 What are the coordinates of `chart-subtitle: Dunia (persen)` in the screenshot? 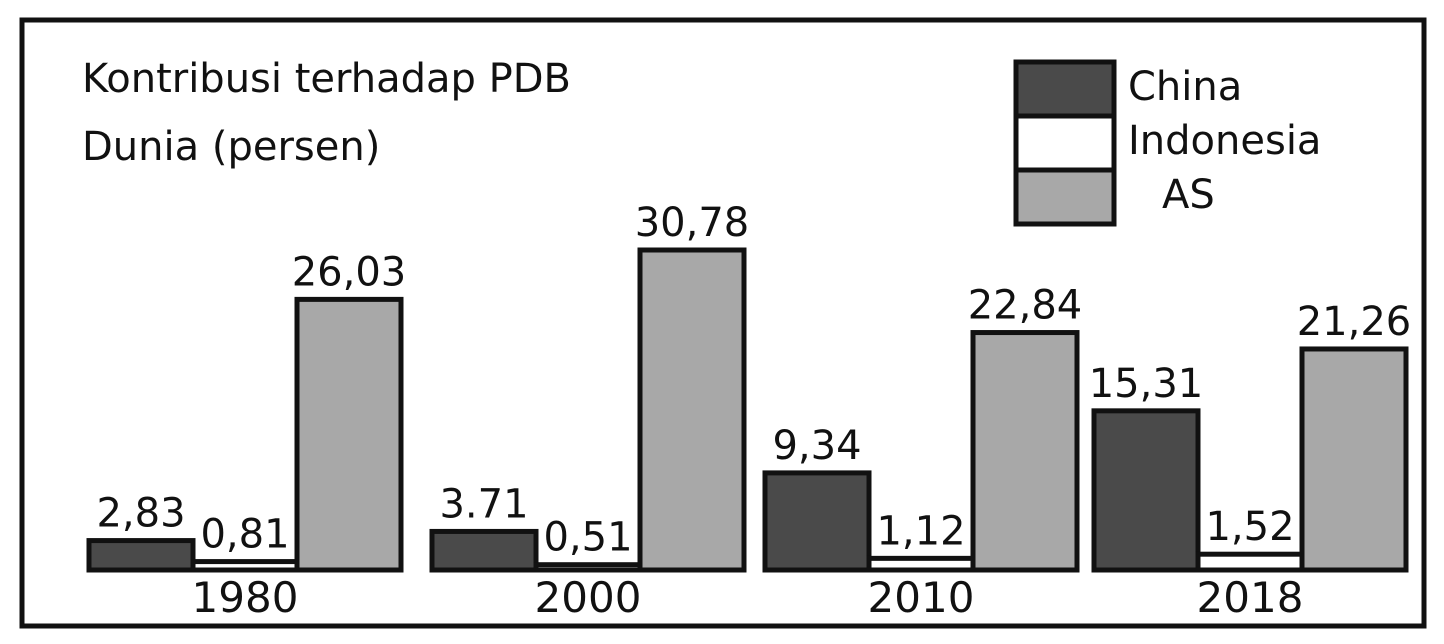 It's located at (231, 147).